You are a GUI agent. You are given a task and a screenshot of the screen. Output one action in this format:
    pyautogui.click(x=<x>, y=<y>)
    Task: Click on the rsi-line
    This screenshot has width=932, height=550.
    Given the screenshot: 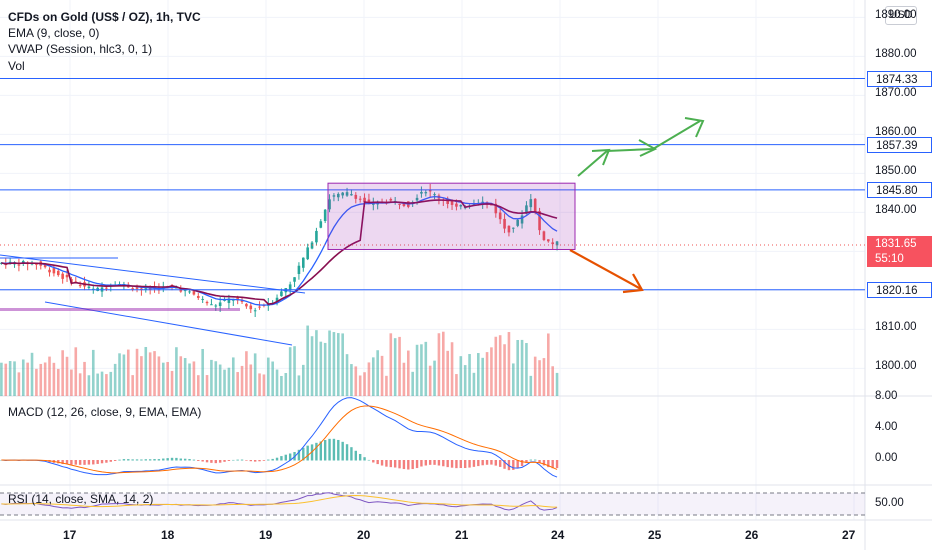 What is the action you would take?
    pyautogui.click(x=279, y=501)
    